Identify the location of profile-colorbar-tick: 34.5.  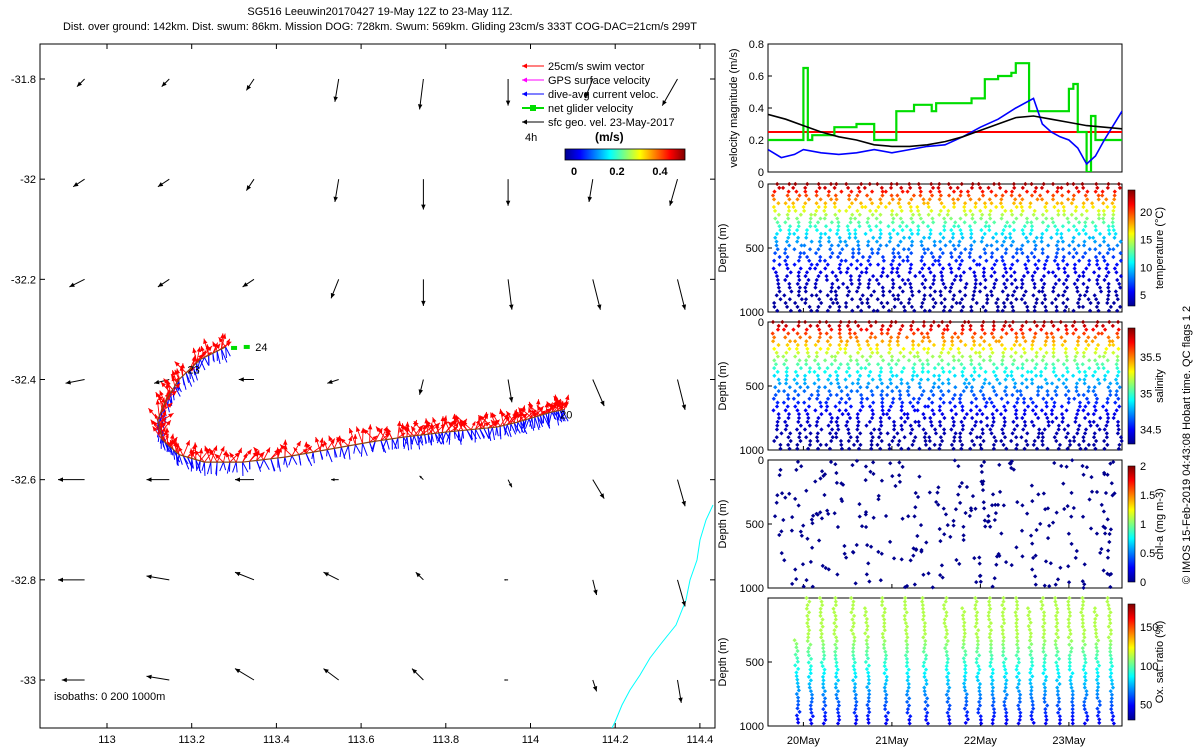
(1150, 431).